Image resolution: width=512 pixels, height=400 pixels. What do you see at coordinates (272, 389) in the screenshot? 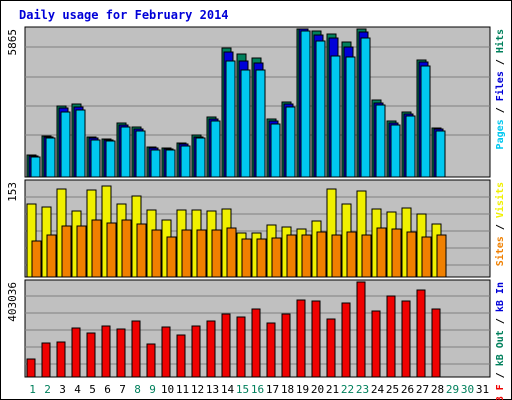
I see `x-tick-label: 17` at bounding box center [272, 389].